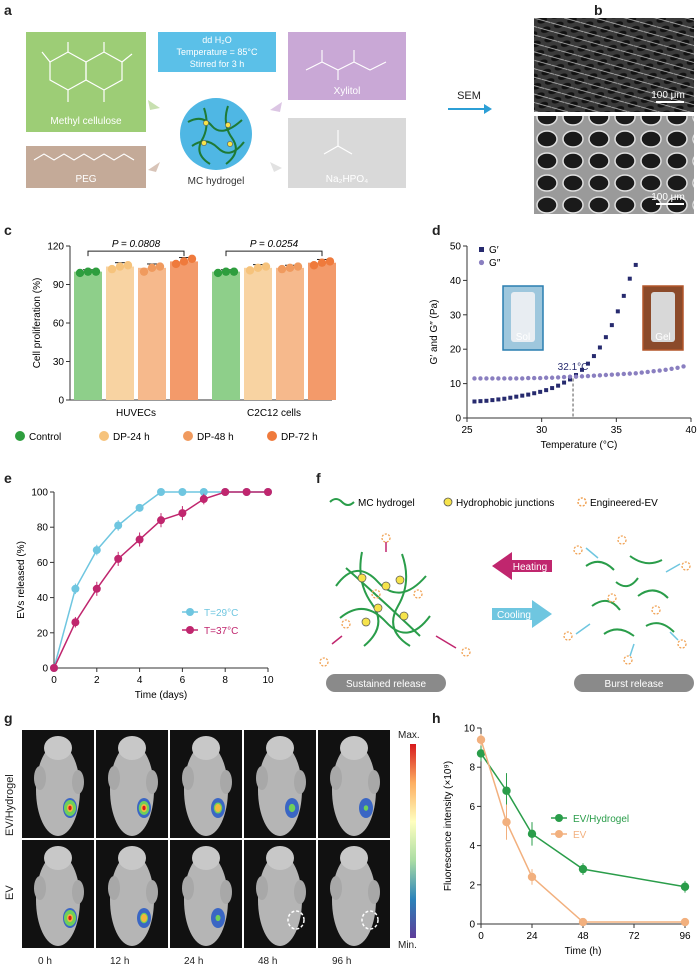 The width and height of the screenshot is (700, 972). I want to click on mc-hydrogel-label: MC hydrogel, so click(216, 181).